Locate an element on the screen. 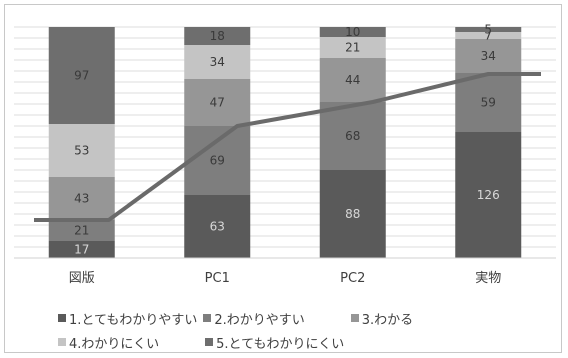  data-label-2-0: 88 is located at coordinates (352, 214).